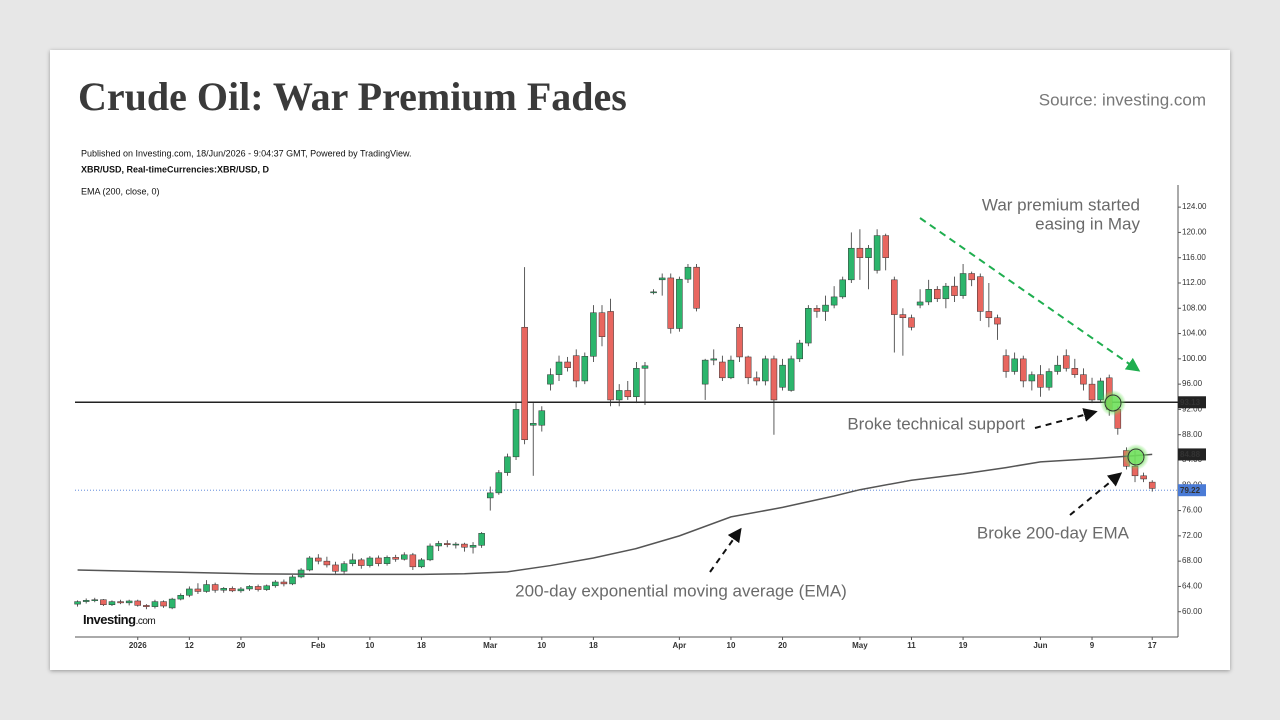 This screenshot has height=720, width=1280. Describe the element at coordinates (1122, 99) in the screenshot. I see `source: Source: investing.com` at that location.